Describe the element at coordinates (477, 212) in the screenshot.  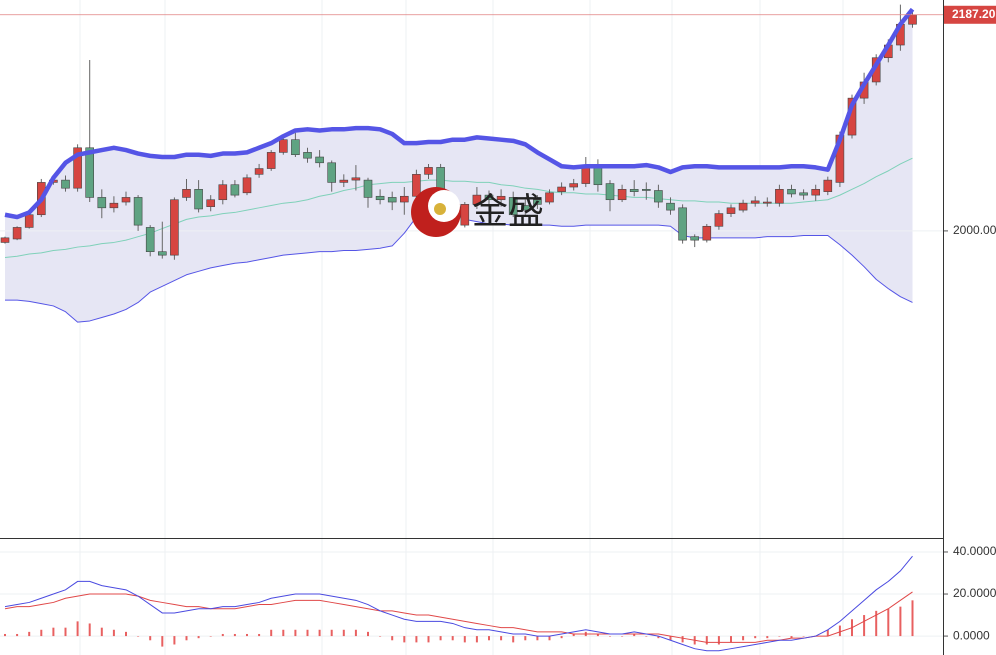
I see `watermark: 金盛` at that location.